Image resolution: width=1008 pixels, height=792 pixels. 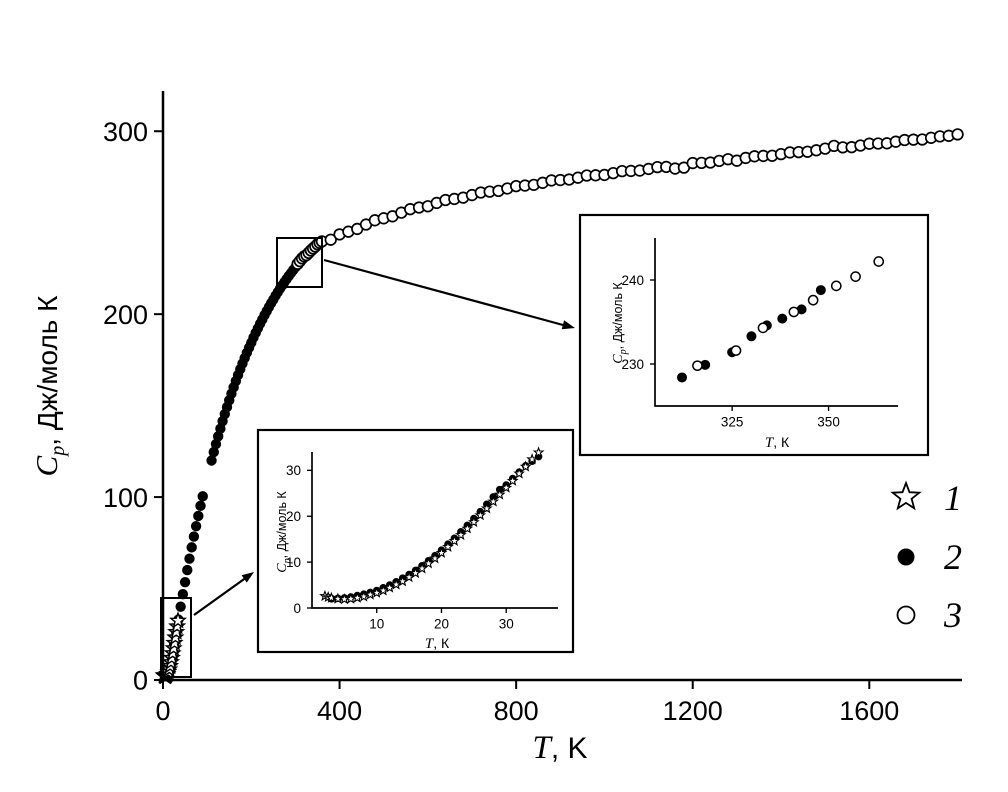 I want to click on svg-text: 325, so click(x=732, y=422).